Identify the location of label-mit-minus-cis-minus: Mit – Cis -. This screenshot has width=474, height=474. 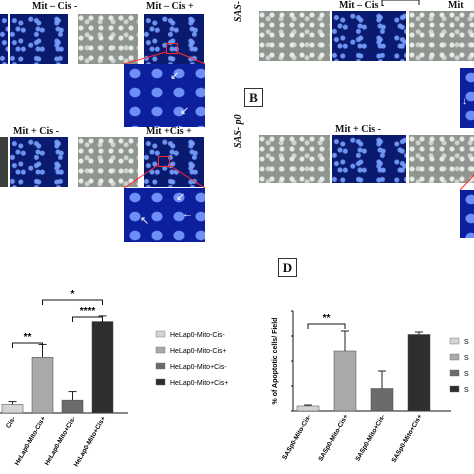
(55, 6).